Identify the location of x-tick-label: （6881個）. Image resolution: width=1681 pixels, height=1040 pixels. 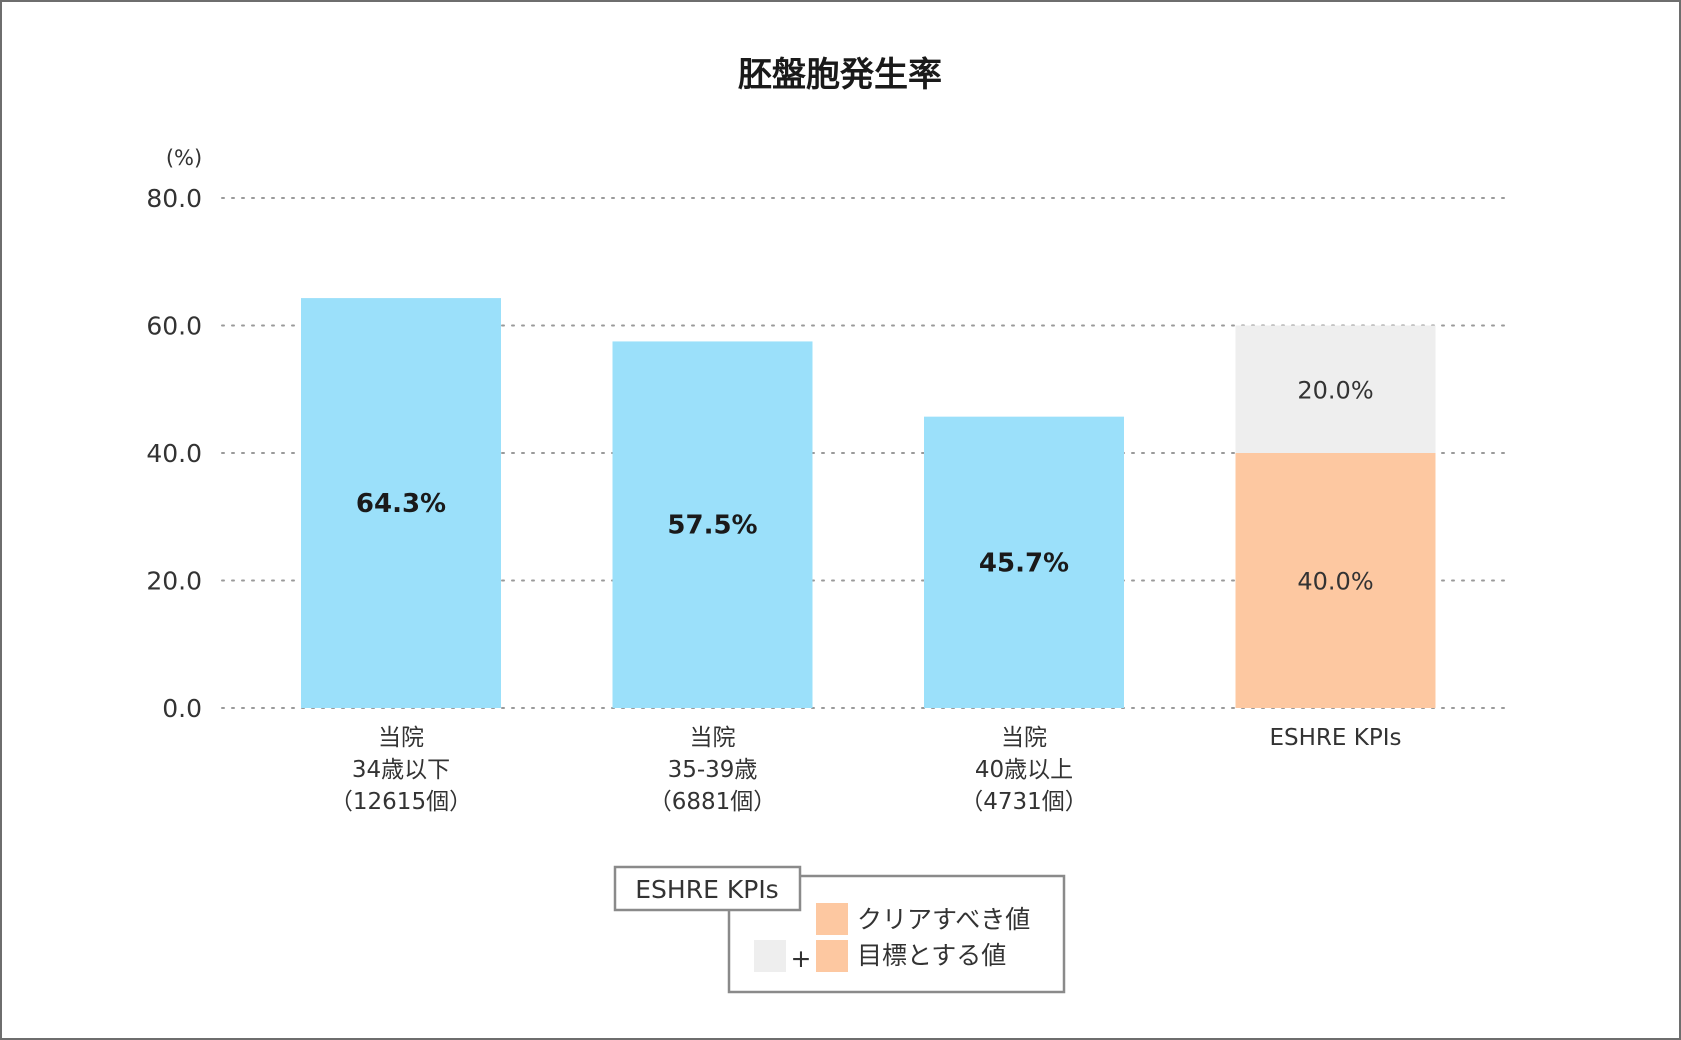
(713, 802).